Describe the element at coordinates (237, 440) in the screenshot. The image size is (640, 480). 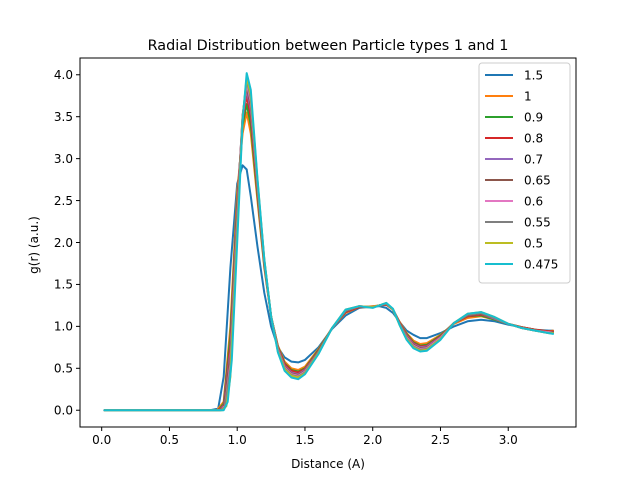
I see `x-tick-label: 1.0` at that location.